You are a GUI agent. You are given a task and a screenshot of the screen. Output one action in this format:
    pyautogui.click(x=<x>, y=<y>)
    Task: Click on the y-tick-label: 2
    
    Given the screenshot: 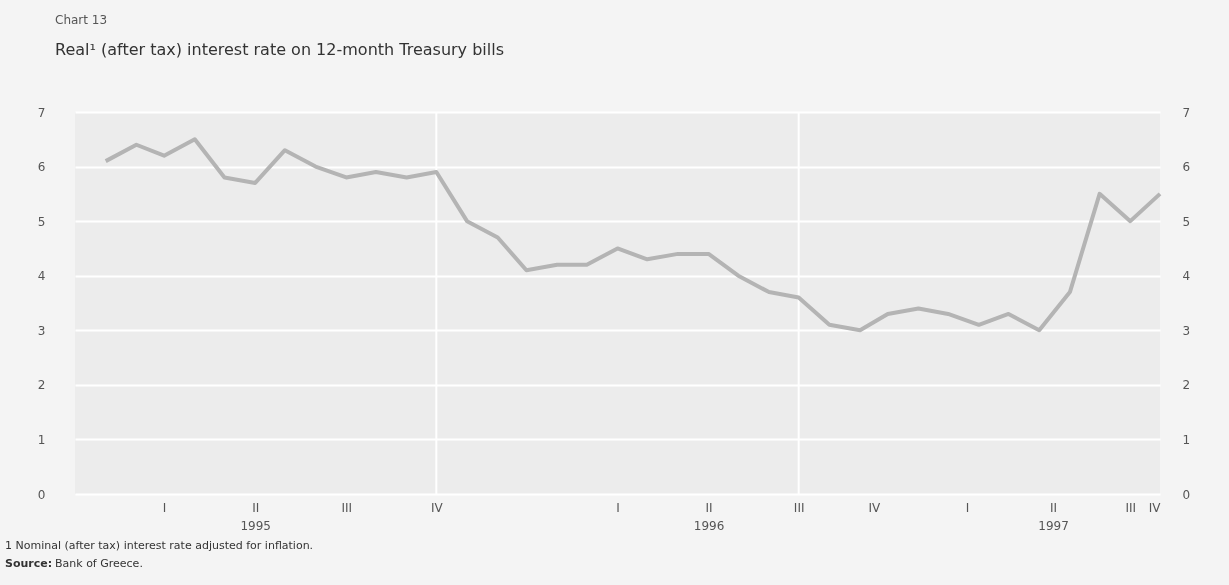 What is the action you would take?
    pyautogui.click(x=41, y=385)
    